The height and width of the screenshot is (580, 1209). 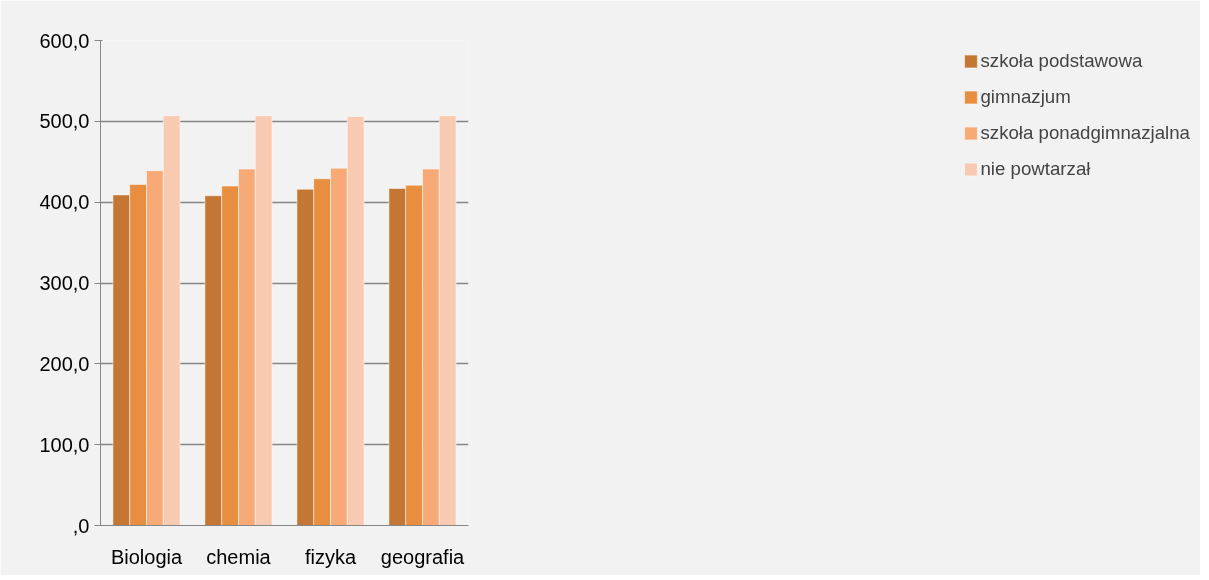 I want to click on x-tick-label: fizyka, so click(x=330, y=556).